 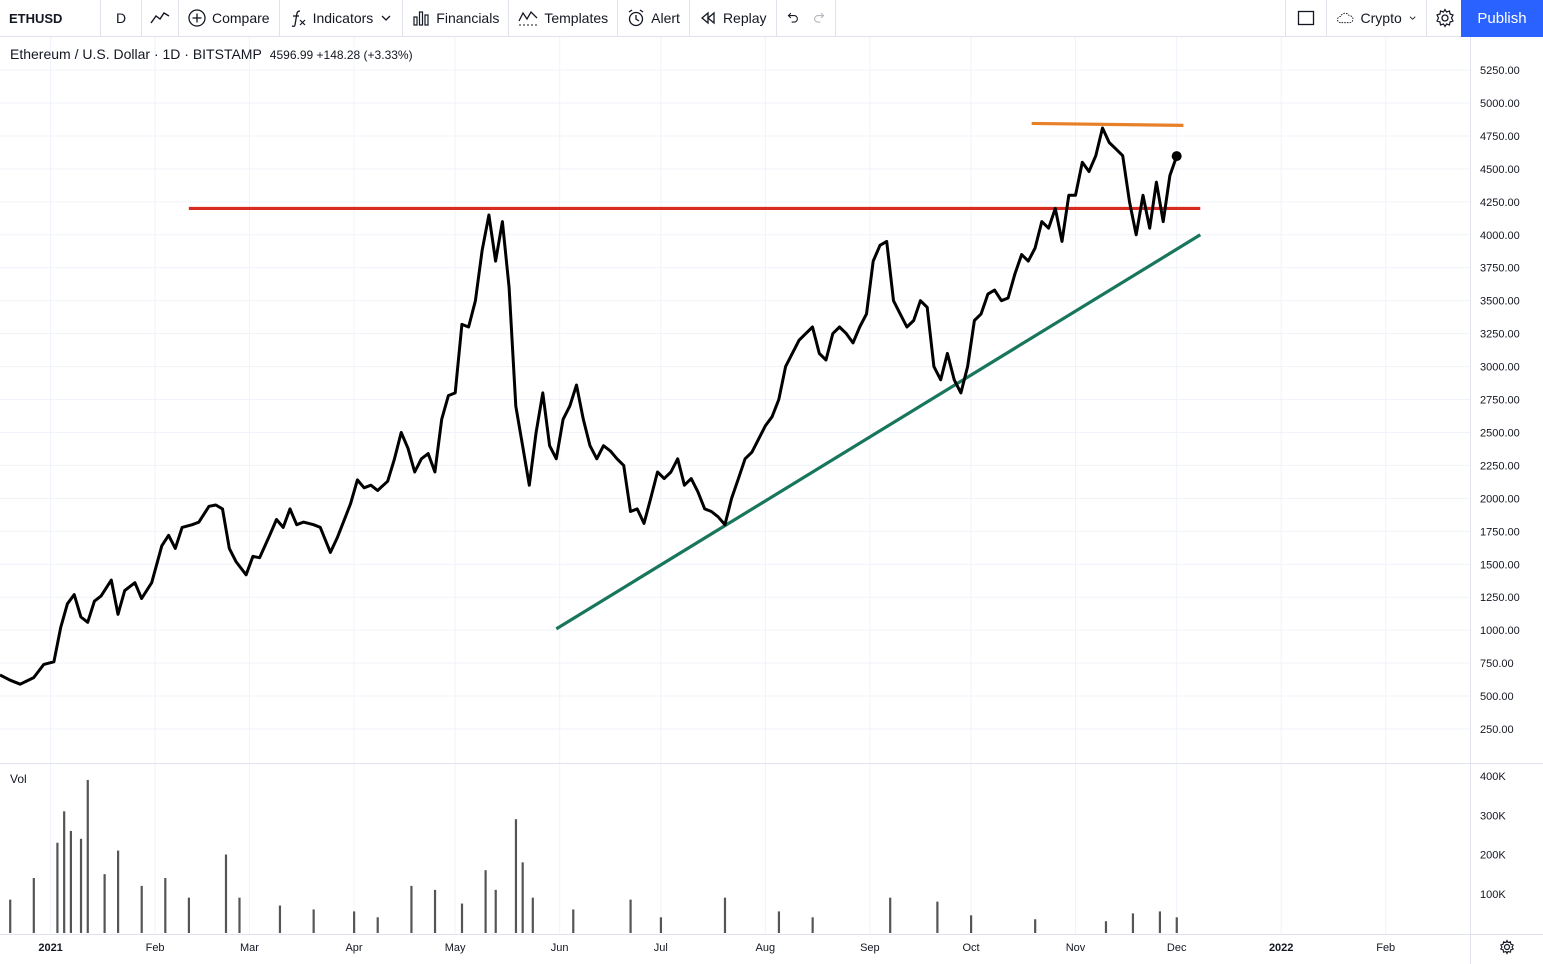 What do you see at coordinates (241, 18) in the screenshot?
I see `compare-label: Compare` at bounding box center [241, 18].